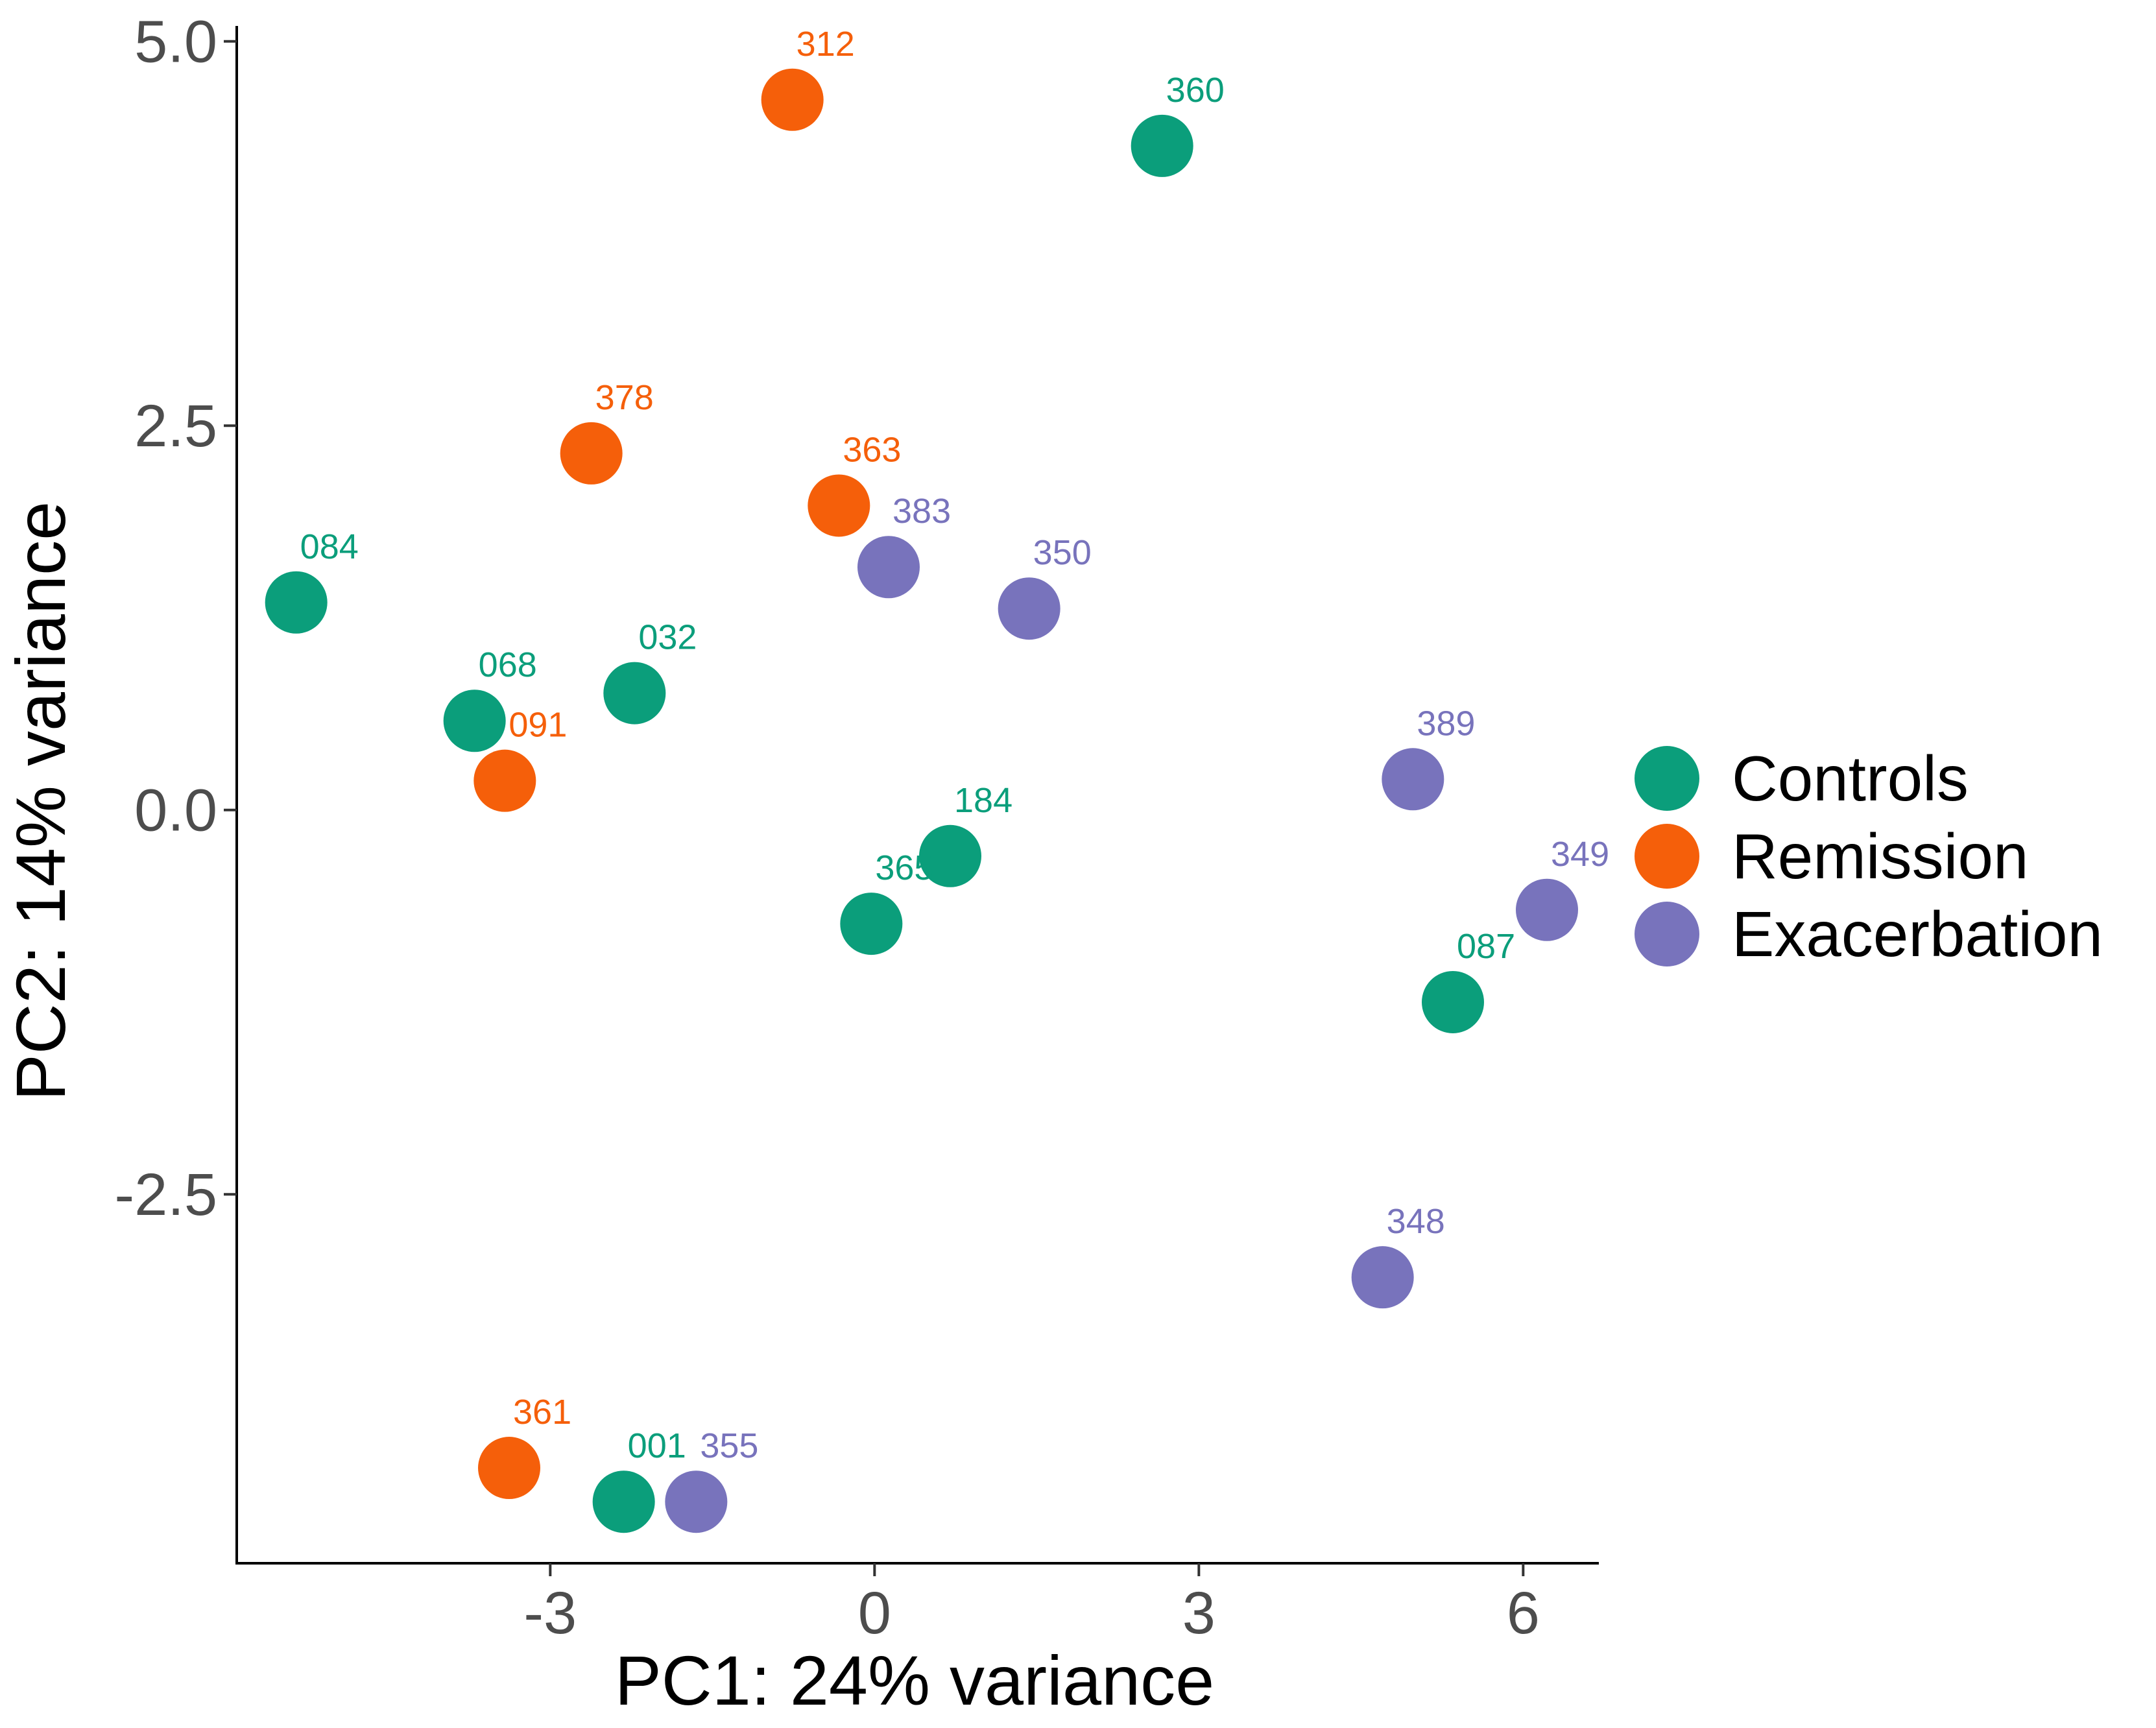 This screenshot has width=2156, height=1728. Describe the element at coordinates (1062, 552) in the screenshot. I see `point-label: 350` at that location.